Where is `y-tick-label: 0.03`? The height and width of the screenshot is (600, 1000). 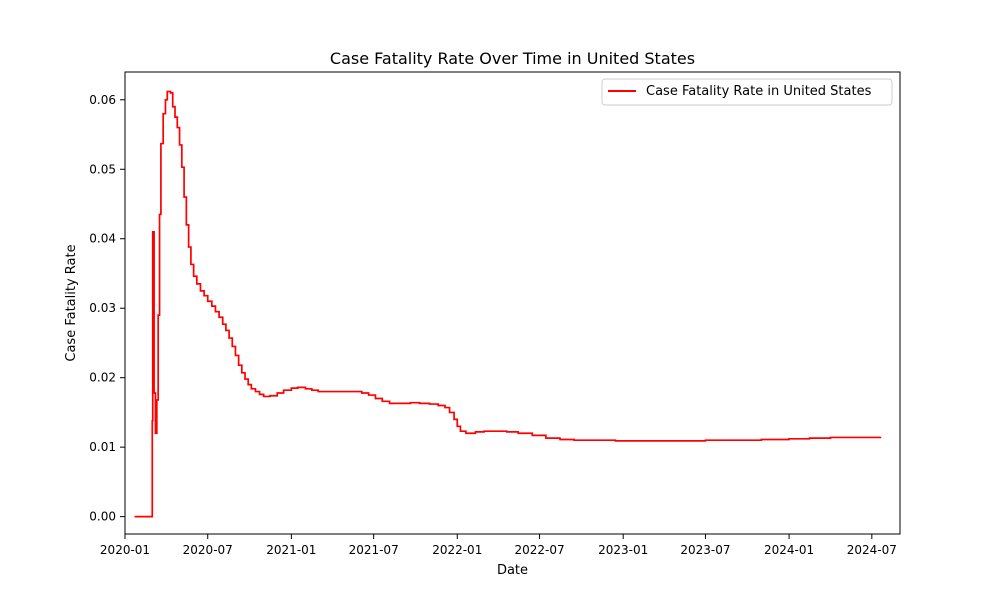
y-tick-label: 0.03 is located at coordinates (102, 308).